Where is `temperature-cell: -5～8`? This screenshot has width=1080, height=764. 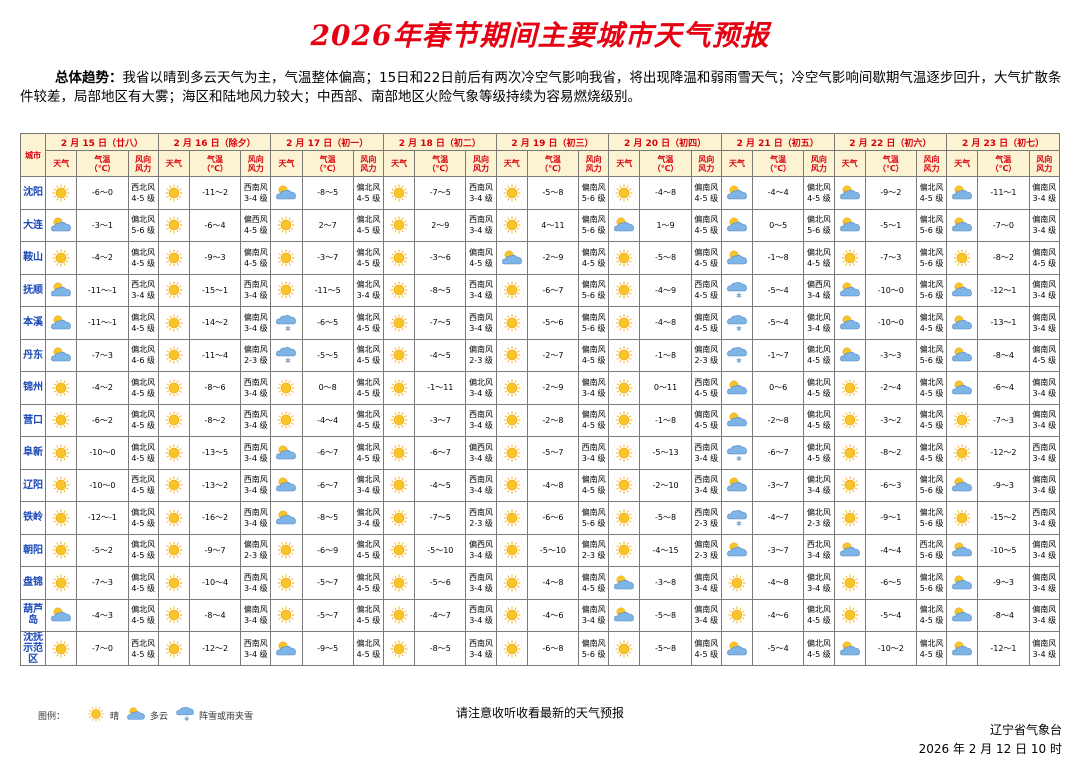 temperature-cell: -5～8 is located at coordinates (665, 648).